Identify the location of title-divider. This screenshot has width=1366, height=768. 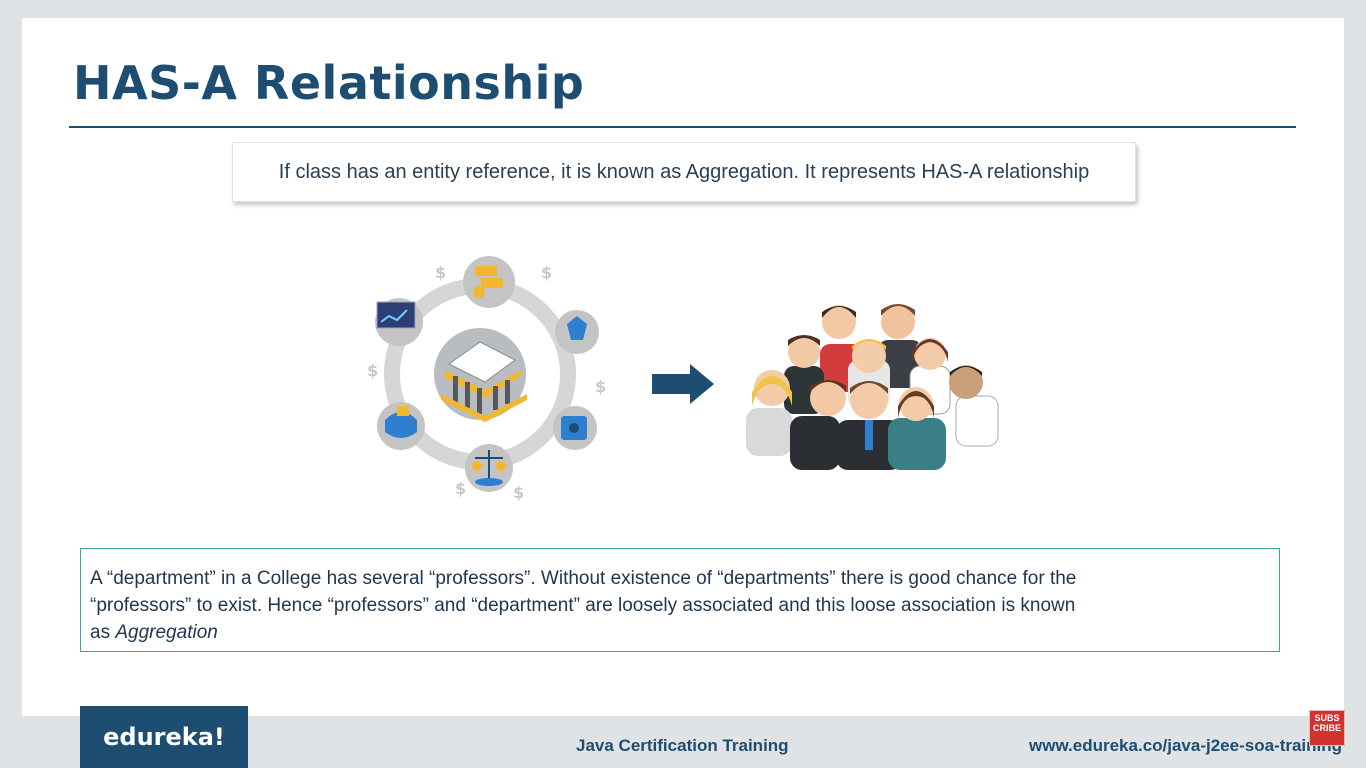
(682, 127).